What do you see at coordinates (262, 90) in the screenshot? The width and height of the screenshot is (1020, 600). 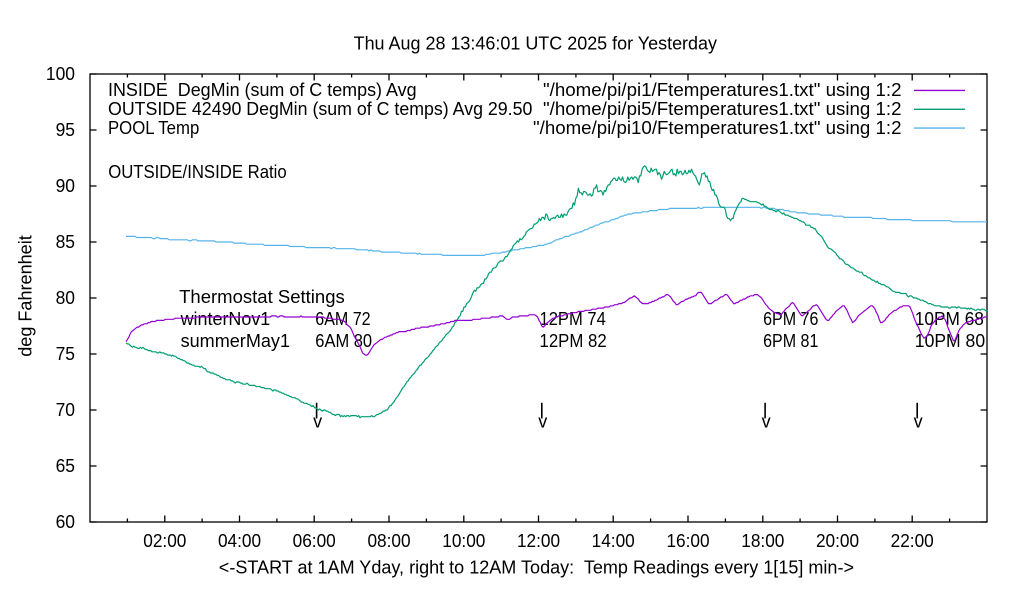 I see `svg-text:INSIDE DegMin (sum of C temps: INSIDE DegMin (sum of C temps) Avg` at bounding box center [262, 90].